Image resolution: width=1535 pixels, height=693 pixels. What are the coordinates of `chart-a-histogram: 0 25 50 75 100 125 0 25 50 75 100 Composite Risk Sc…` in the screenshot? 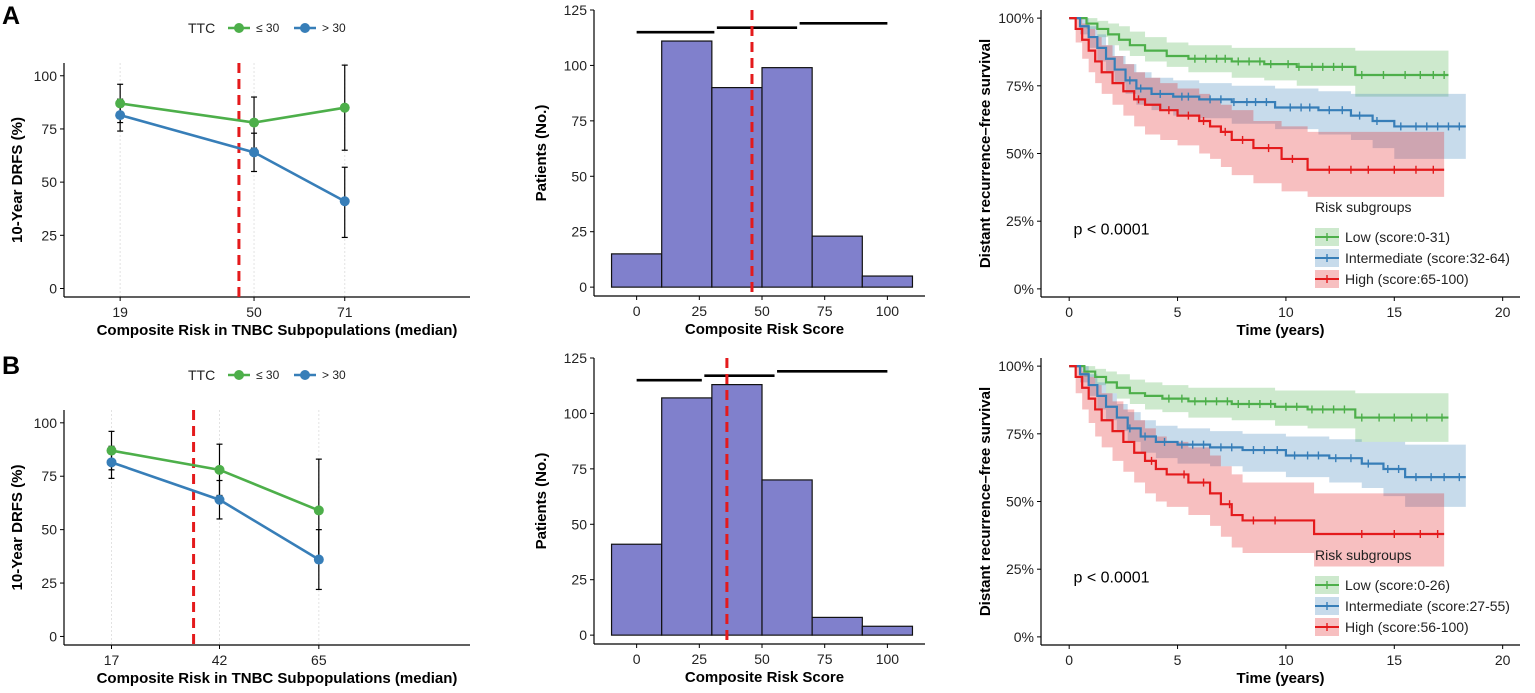 It's located at (729, 170).